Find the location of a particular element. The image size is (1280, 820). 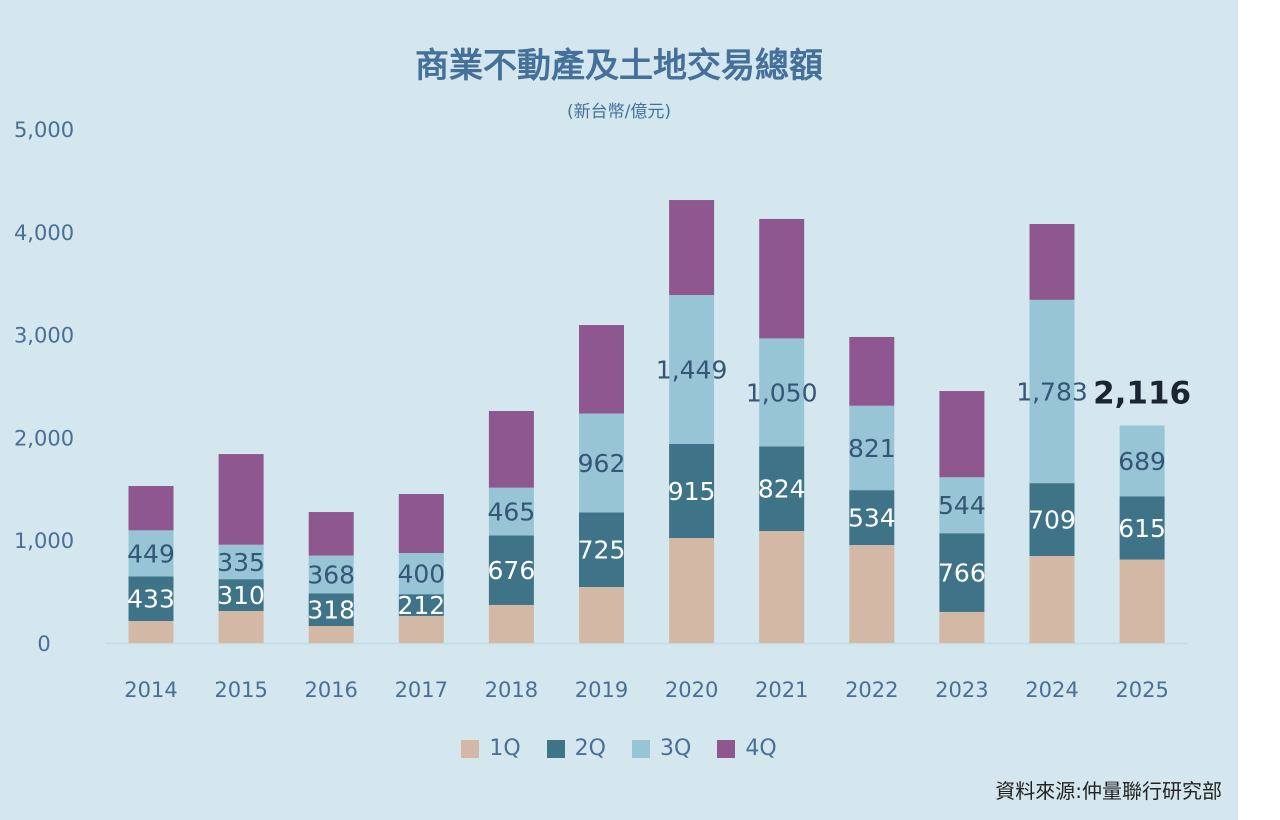

legend-item-2Q: 2Q is located at coordinates (576, 748).